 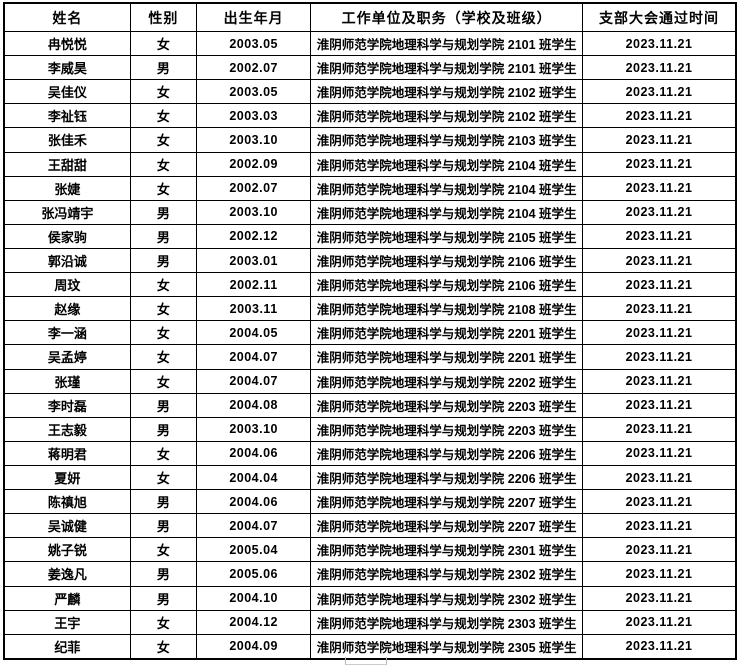 I want to click on cell-name: 蒋明君, so click(x=67, y=453).